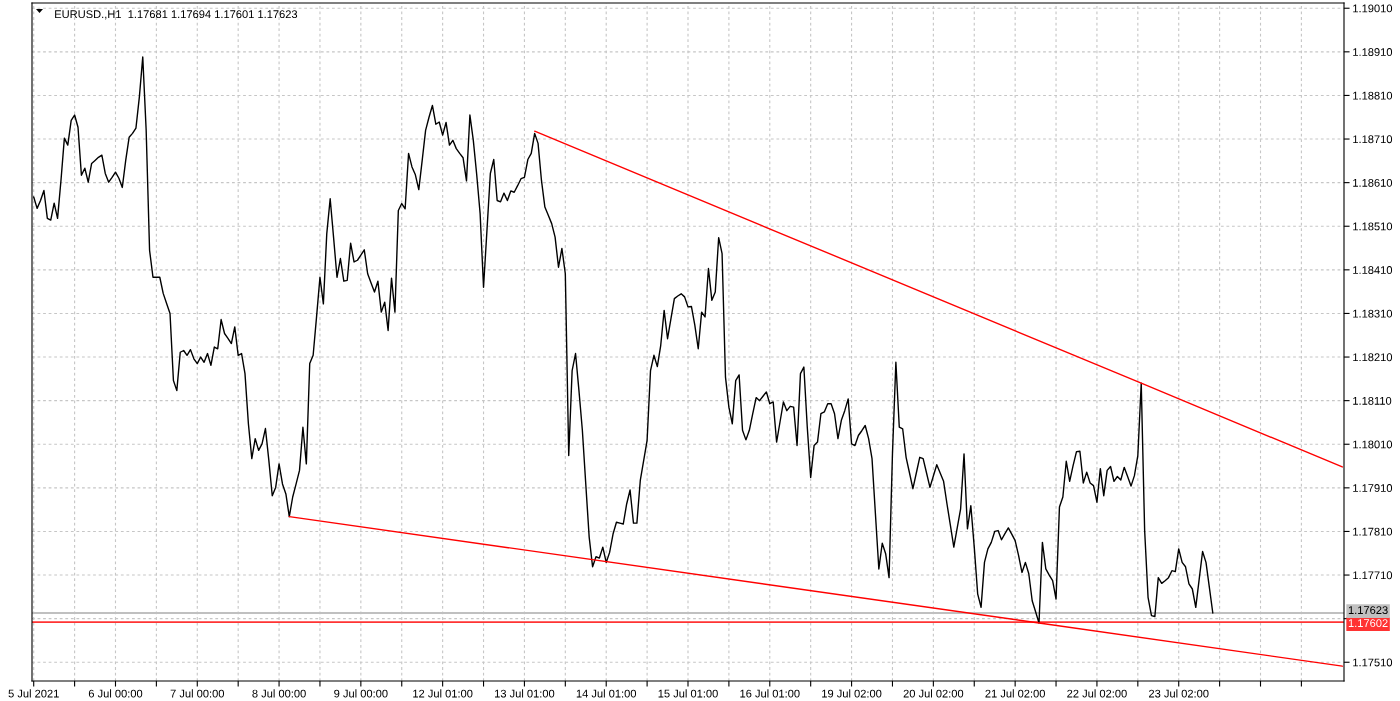 The image size is (1400, 701). I want to click on x-tick-label: 12 Jul 01:00, so click(443, 693).